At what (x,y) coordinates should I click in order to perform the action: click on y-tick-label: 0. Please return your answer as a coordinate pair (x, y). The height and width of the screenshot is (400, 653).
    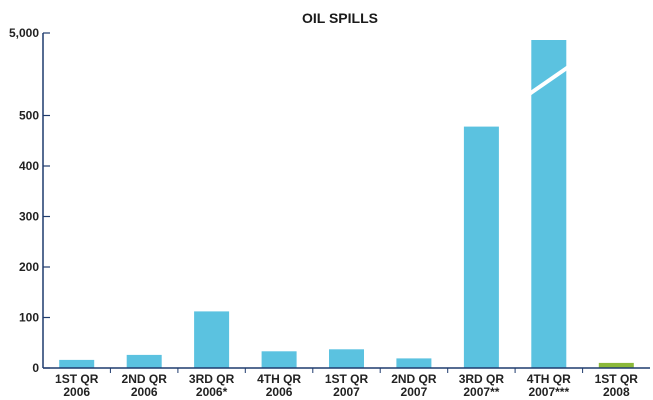
    Looking at the image, I should click on (35, 368).